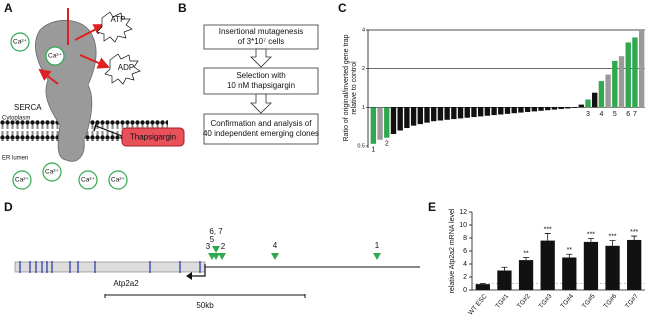 This screenshot has width=650, height=323. I want to click on bar-label: 4, so click(601, 114).